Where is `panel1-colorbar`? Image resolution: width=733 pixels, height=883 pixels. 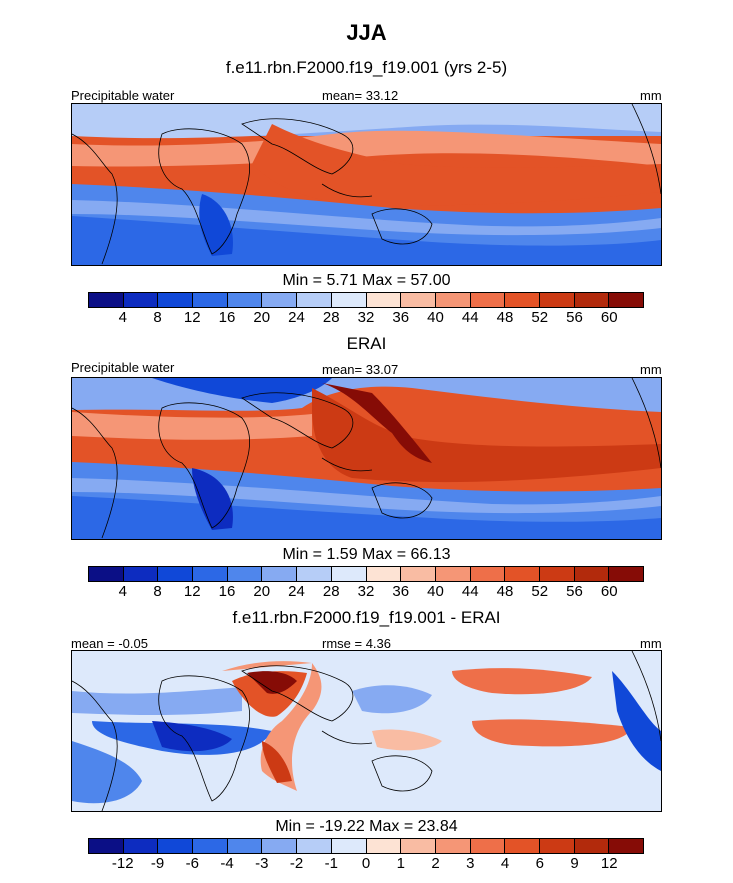 panel1-colorbar is located at coordinates (366, 300).